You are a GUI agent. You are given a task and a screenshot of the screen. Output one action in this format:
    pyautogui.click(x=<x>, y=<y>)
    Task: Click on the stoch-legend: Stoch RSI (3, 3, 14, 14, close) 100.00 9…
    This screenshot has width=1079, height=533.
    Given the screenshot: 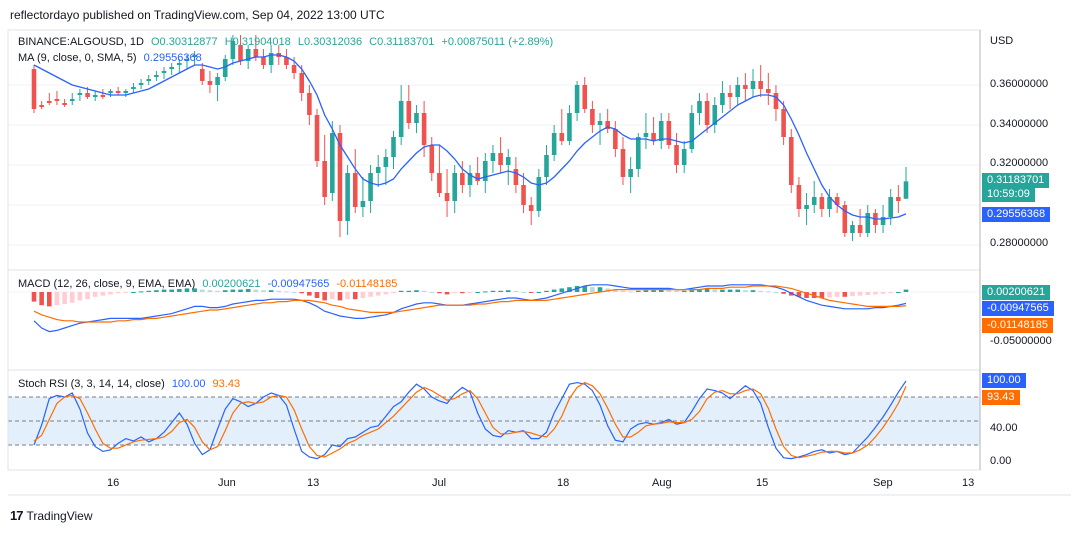 What is the action you would take?
    pyautogui.click(x=129, y=384)
    